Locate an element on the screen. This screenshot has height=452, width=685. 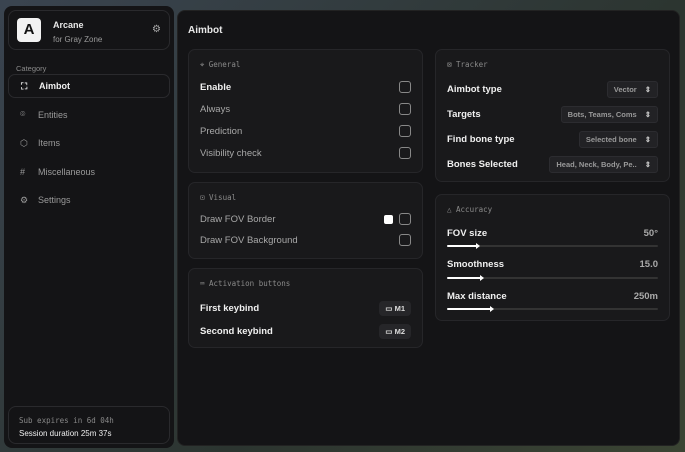
setting-control: Bots, Teams, Coms ⇕ is located at coordinates (609, 114).